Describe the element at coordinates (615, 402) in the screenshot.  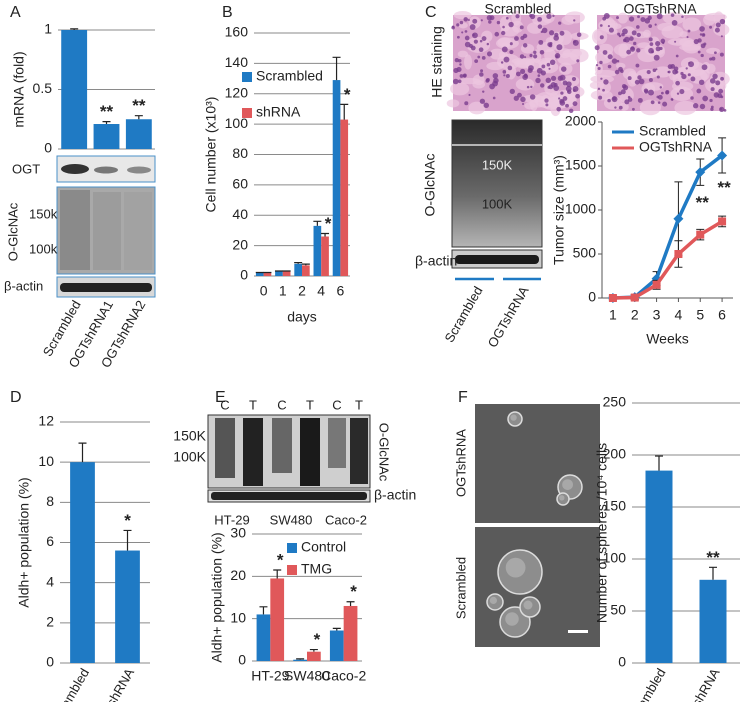
I see `y-tick-label: 250` at that location.